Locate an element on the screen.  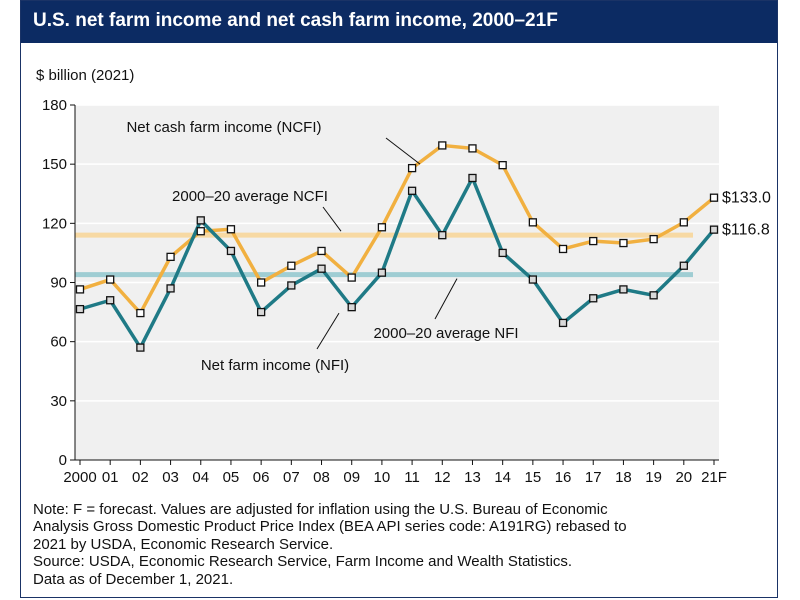
y-tick-label: 150 is located at coordinates (54, 164).